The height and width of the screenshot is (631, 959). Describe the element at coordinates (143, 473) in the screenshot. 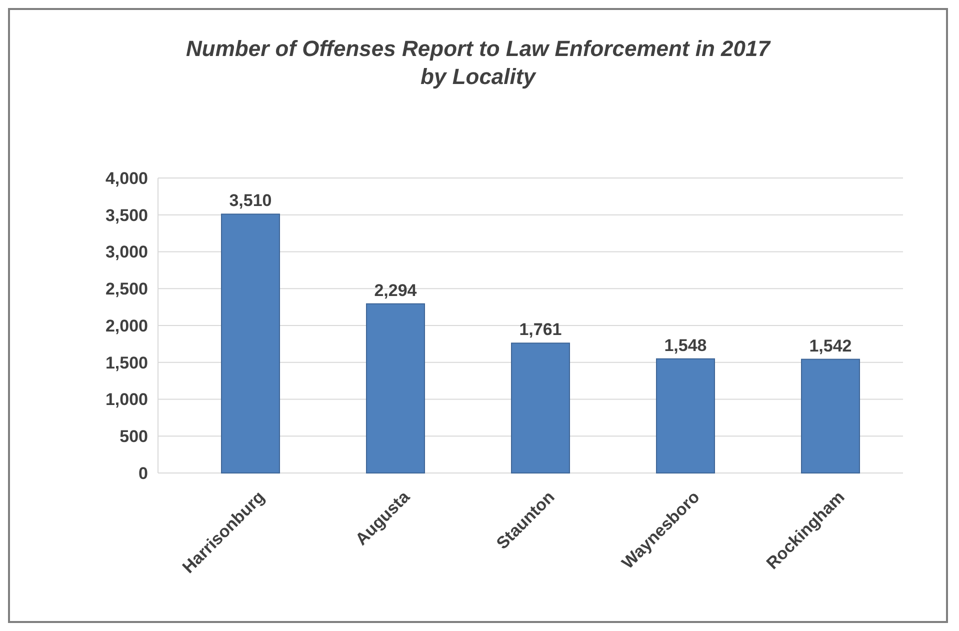

I see `y-tick-label: 0` at that location.